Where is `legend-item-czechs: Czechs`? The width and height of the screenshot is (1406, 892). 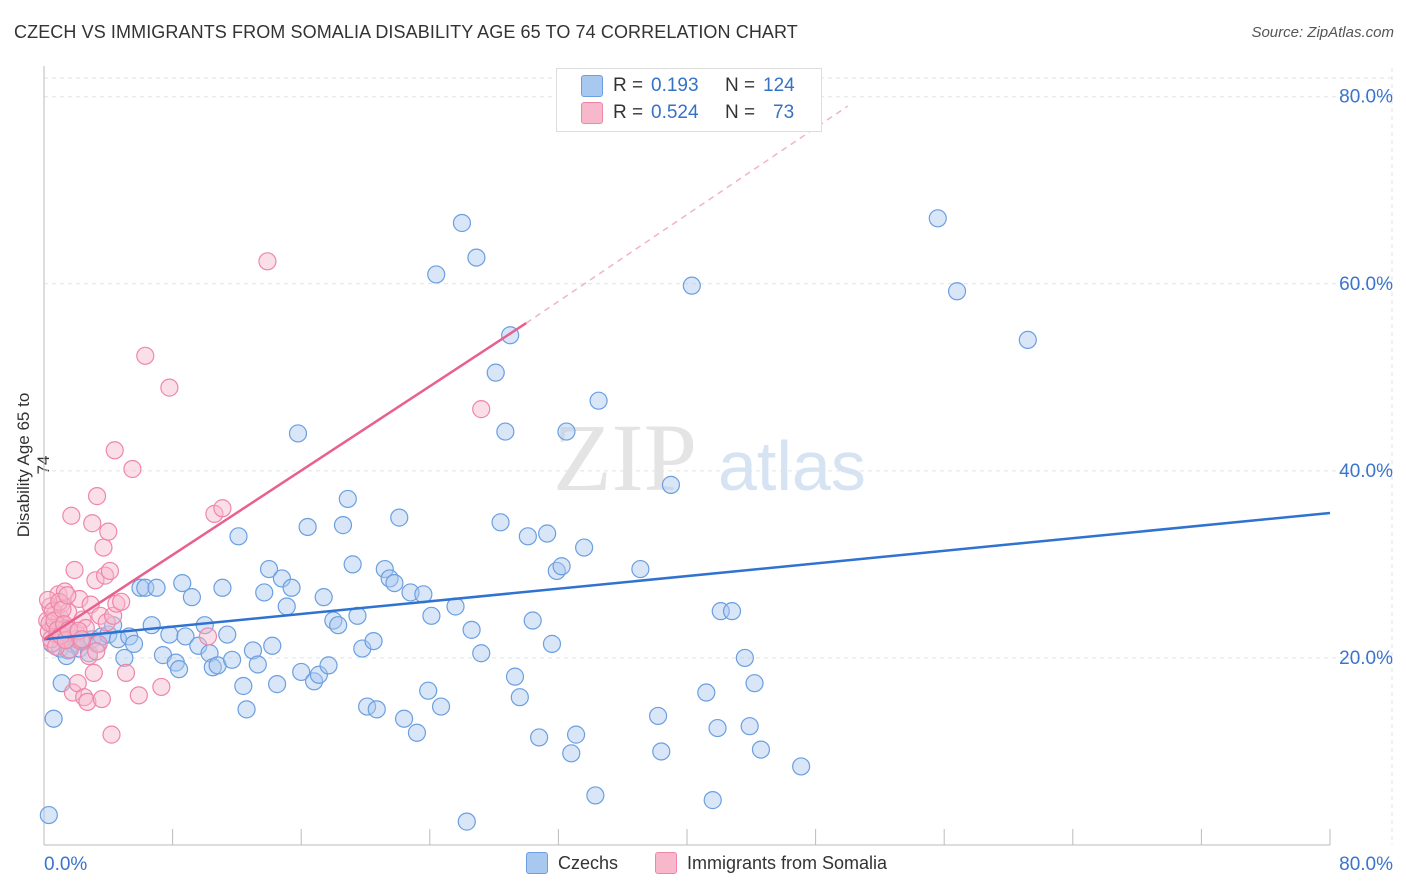
legend-item-czechs: Czechs is located at coordinates (572, 863).